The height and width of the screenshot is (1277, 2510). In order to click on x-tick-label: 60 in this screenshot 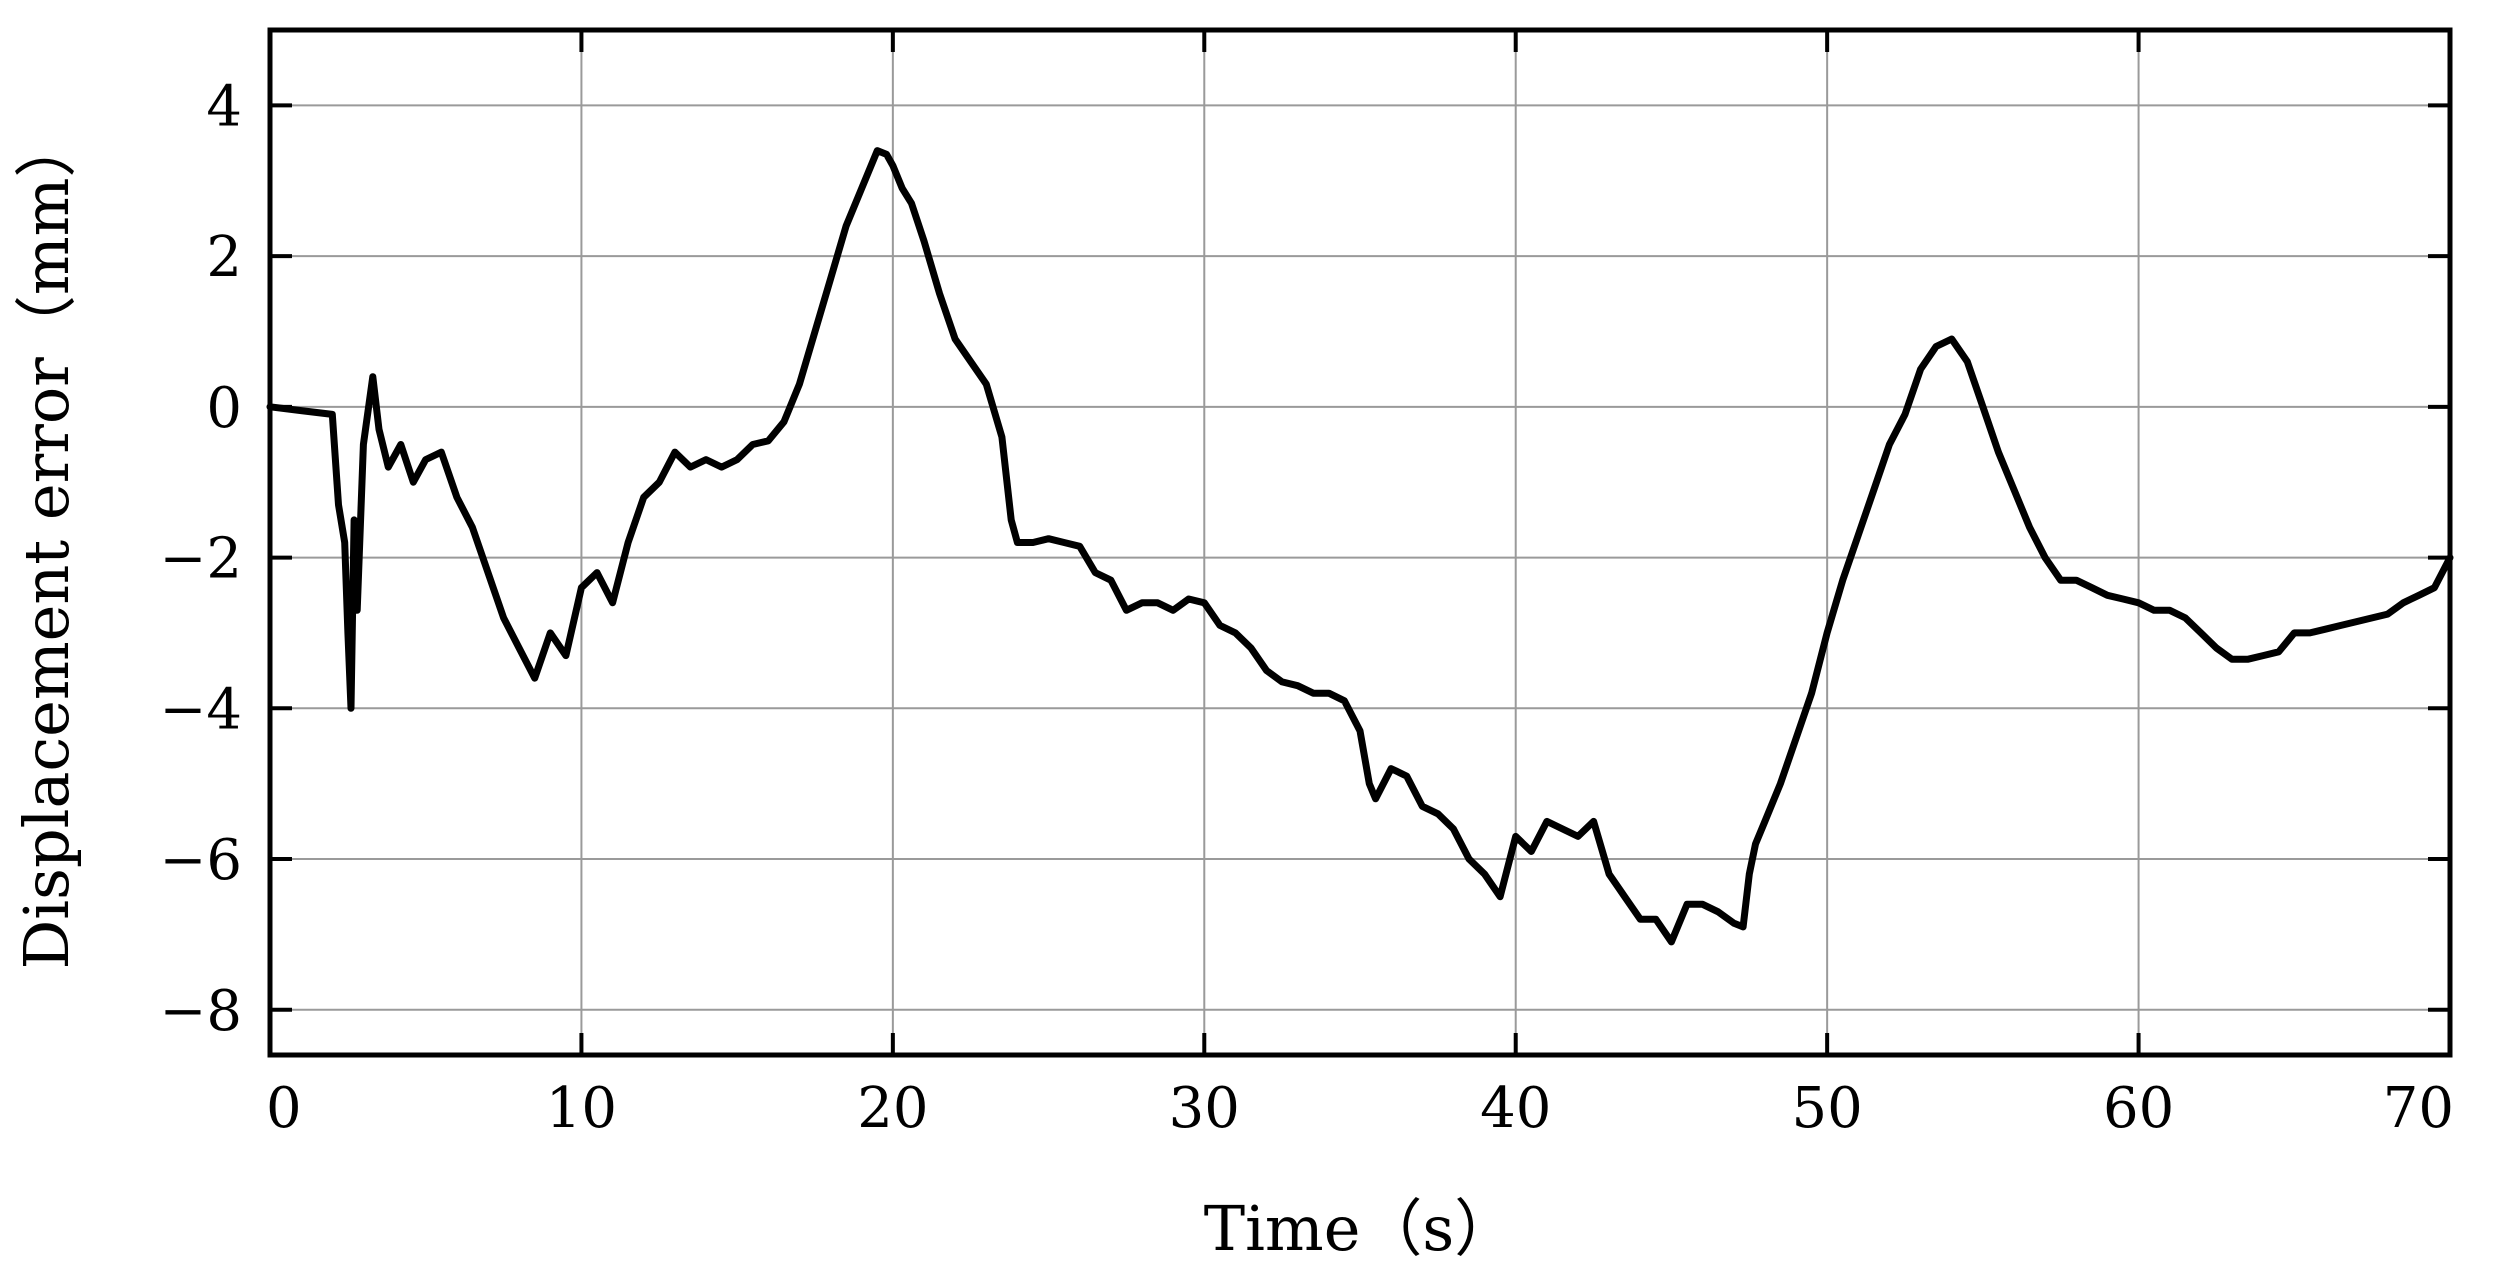, I will do `click(2138, 1108)`.